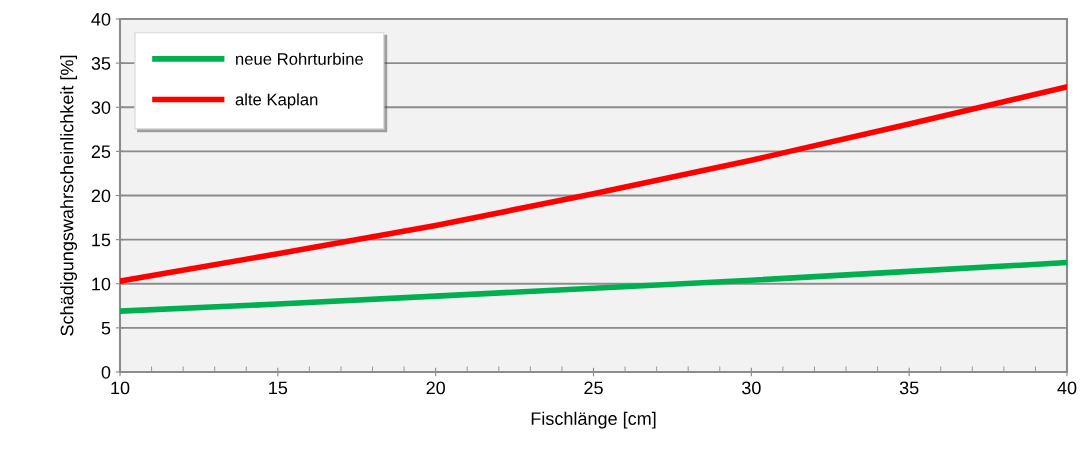 The width and height of the screenshot is (1082, 455). I want to click on y-axis-title: Schädigungswahrscheinlichkeit [%], so click(68, 195).